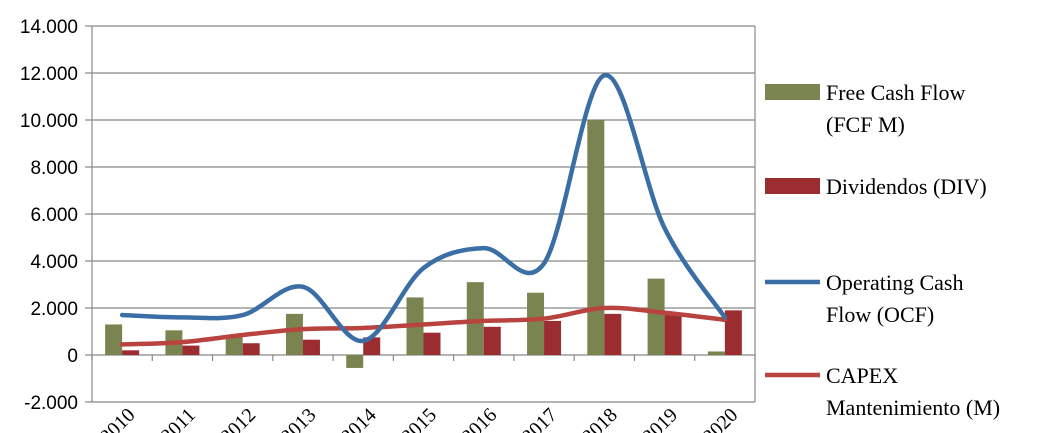  What do you see at coordinates (311, 347) in the screenshot?
I see `bar-series-1-2013` at bounding box center [311, 347].